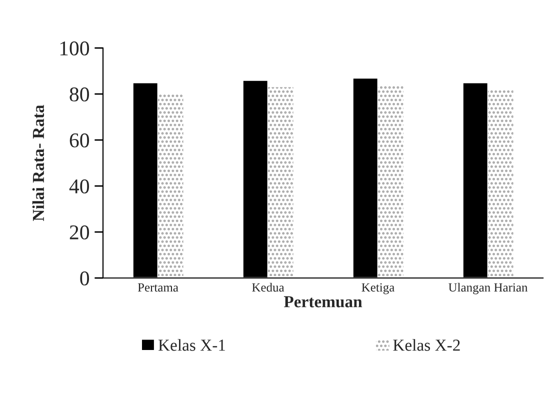 The width and height of the screenshot is (554, 414). Describe the element at coordinates (79, 186) in the screenshot. I see `y-tick-label: 40` at that location.